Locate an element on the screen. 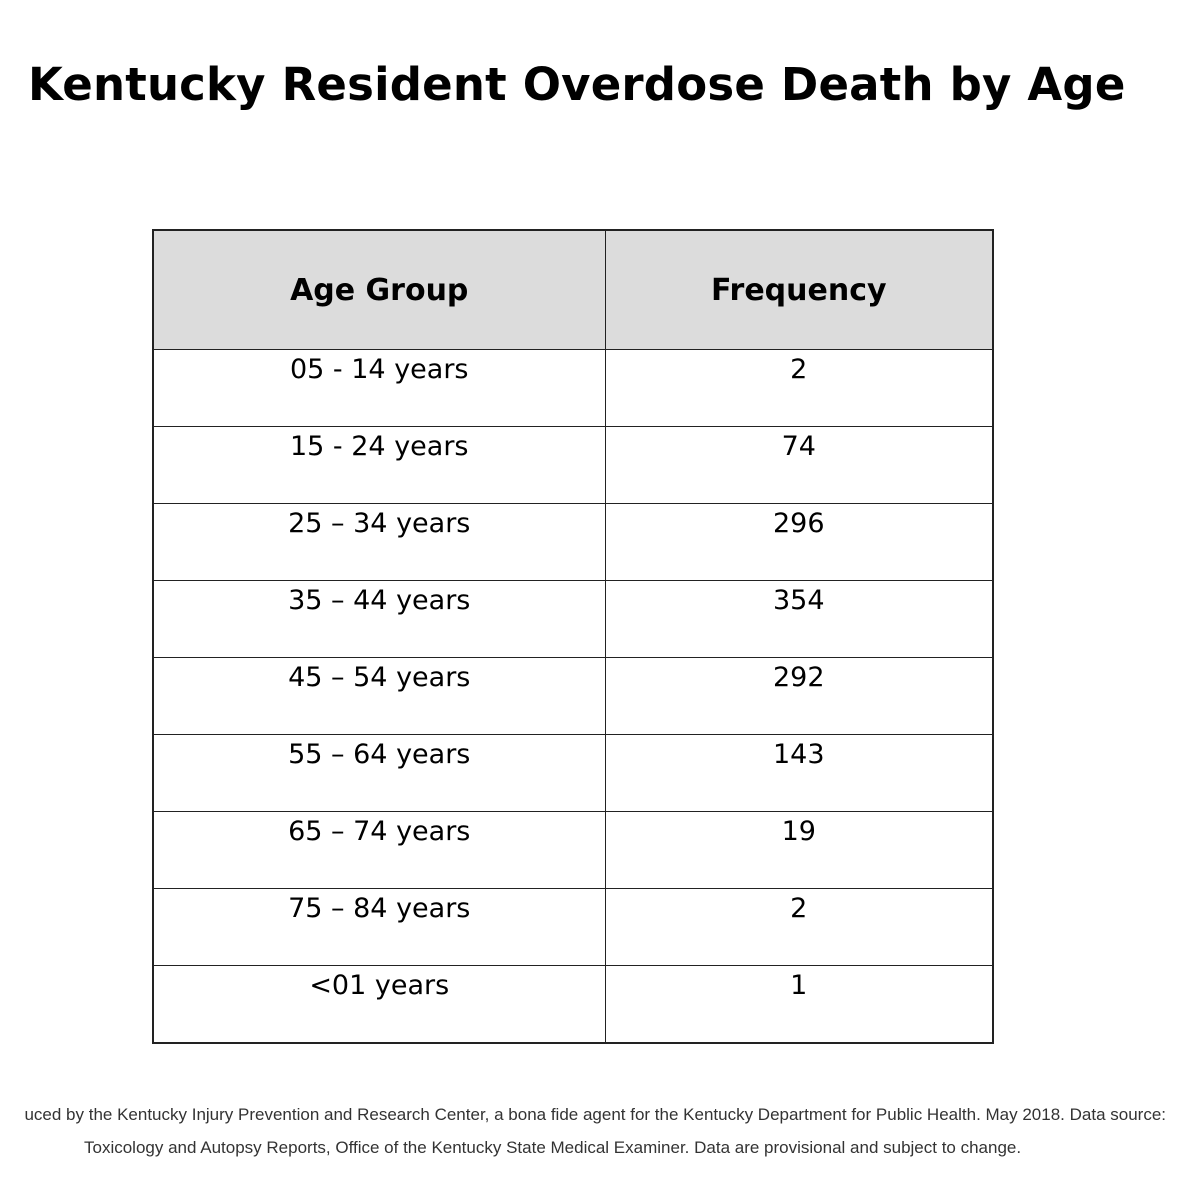 This screenshot has width=1200, height=1186. frequency-cell: 143 is located at coordinates (799, 773).